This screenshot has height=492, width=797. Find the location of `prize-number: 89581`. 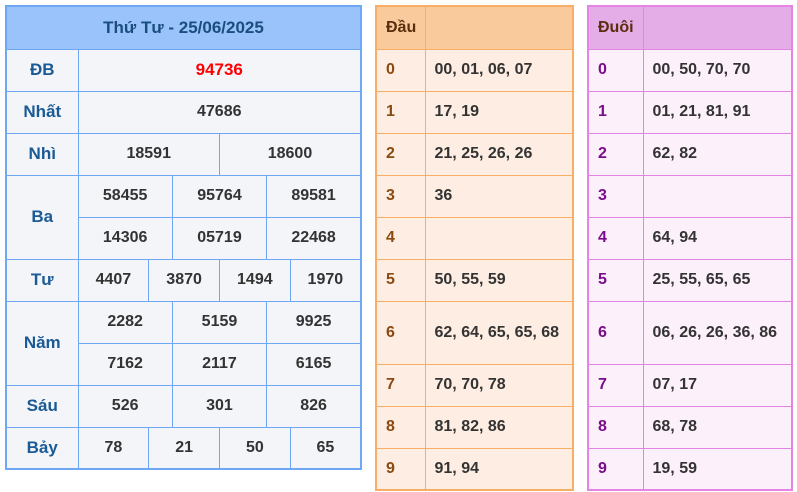

prize-number: 89581 is located at coordinates (314, 196).